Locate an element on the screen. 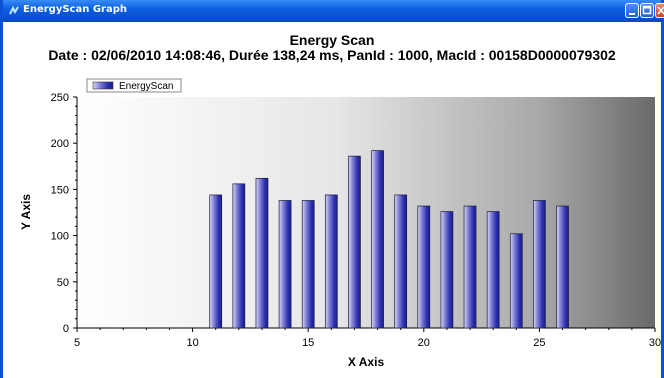 The width and height of the screenshot is (664, 378). legend: EnergyScan is located at coordinates (134, 85).